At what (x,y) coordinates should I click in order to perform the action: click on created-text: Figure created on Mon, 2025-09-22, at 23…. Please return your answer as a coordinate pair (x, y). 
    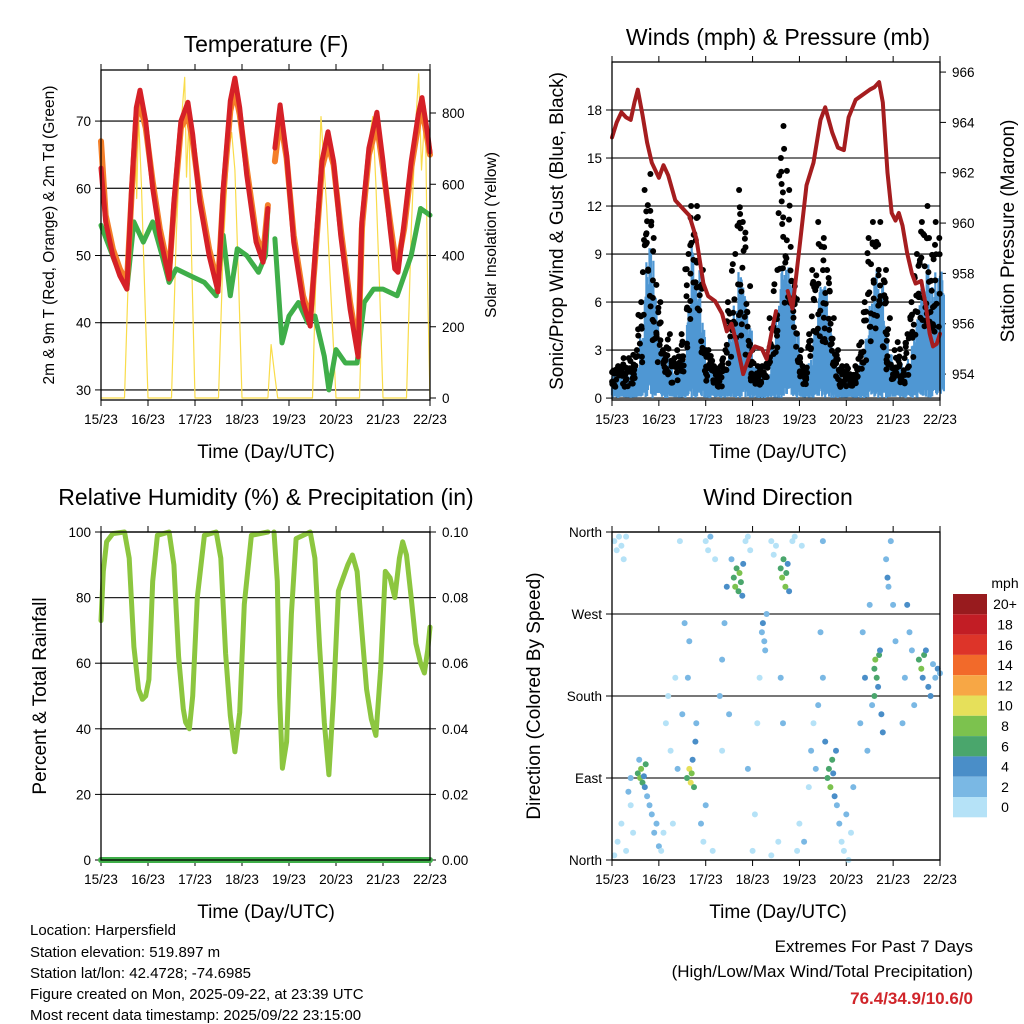
    Looking at the image, I should click on (197, 994).